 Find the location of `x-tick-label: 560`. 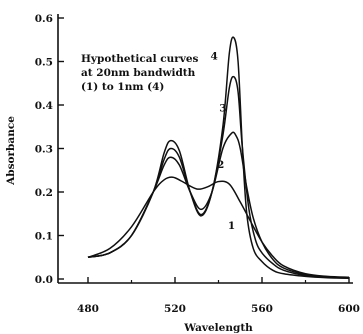

x-tick-label: 560 is located at coordinates (262, 309).